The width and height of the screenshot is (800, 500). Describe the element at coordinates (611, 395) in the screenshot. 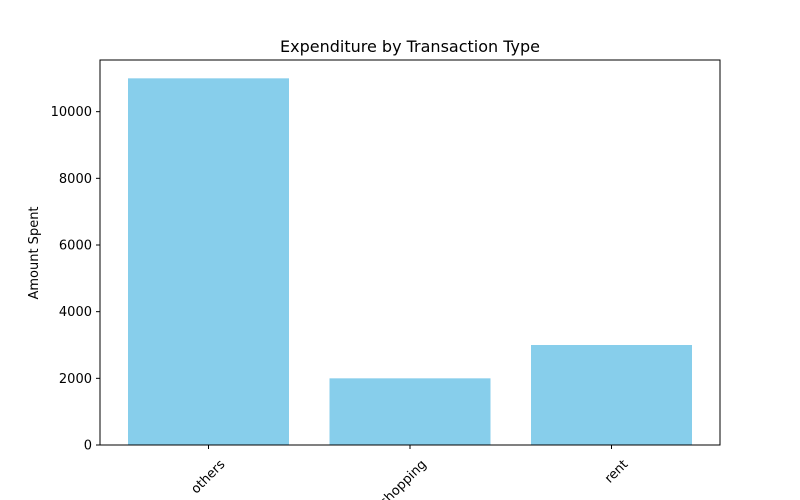

I see `bar-rent` at that location.